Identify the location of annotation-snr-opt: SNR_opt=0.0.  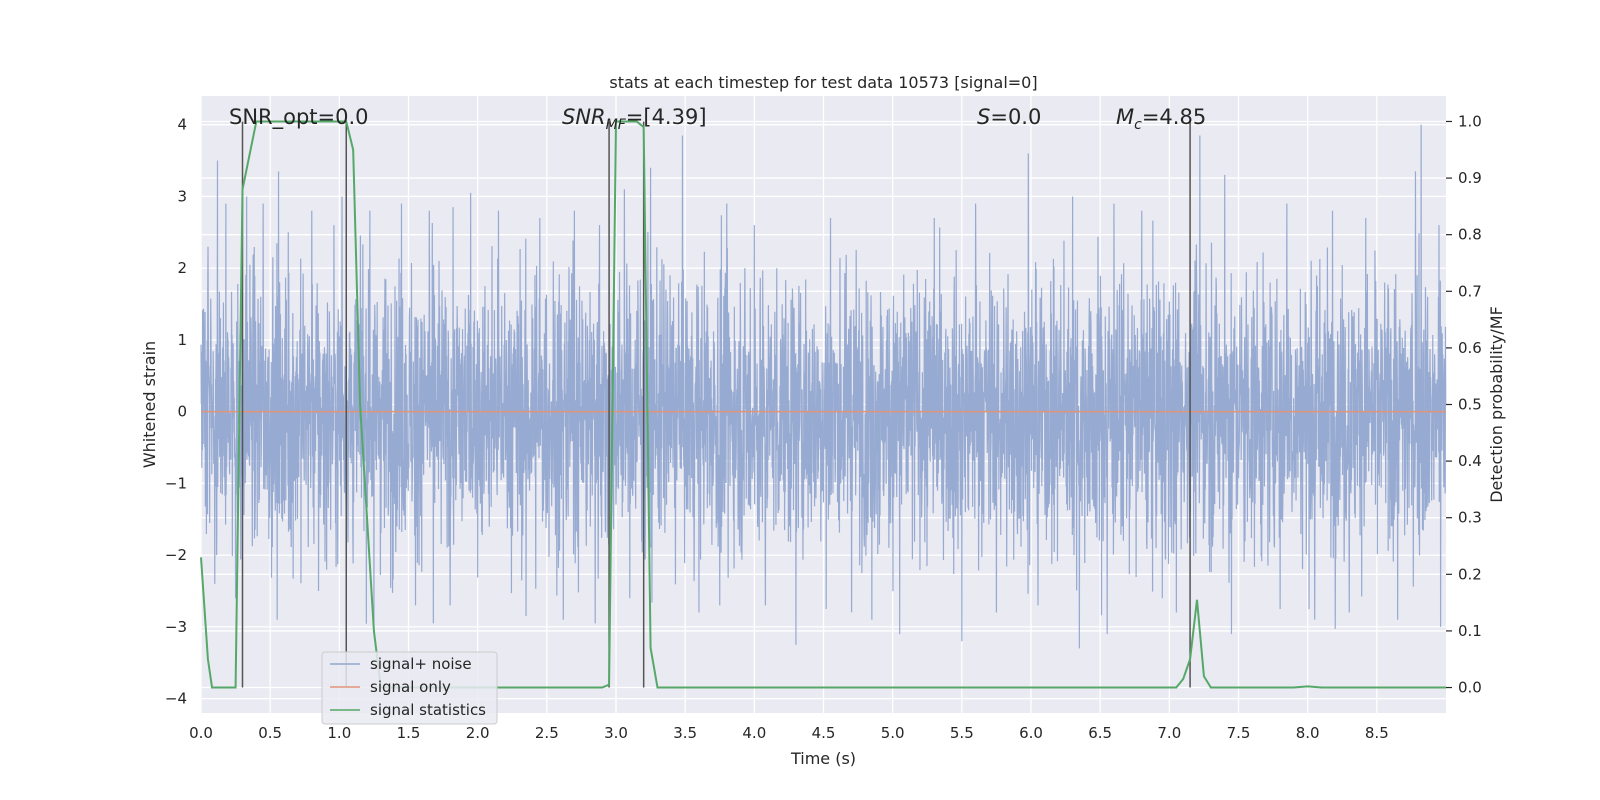
(299, 117).